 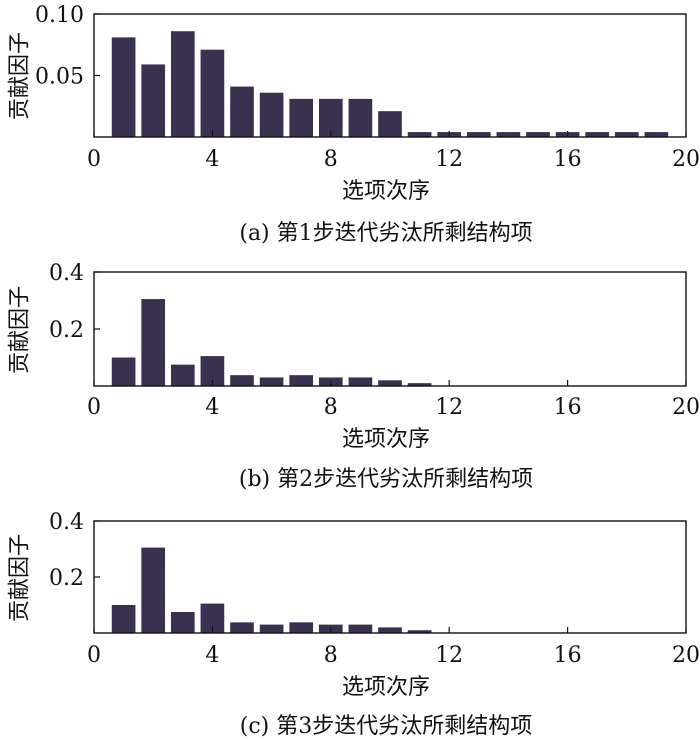 I want to click on x-tick-label-c-5: 20, so click(x=686, y=655).